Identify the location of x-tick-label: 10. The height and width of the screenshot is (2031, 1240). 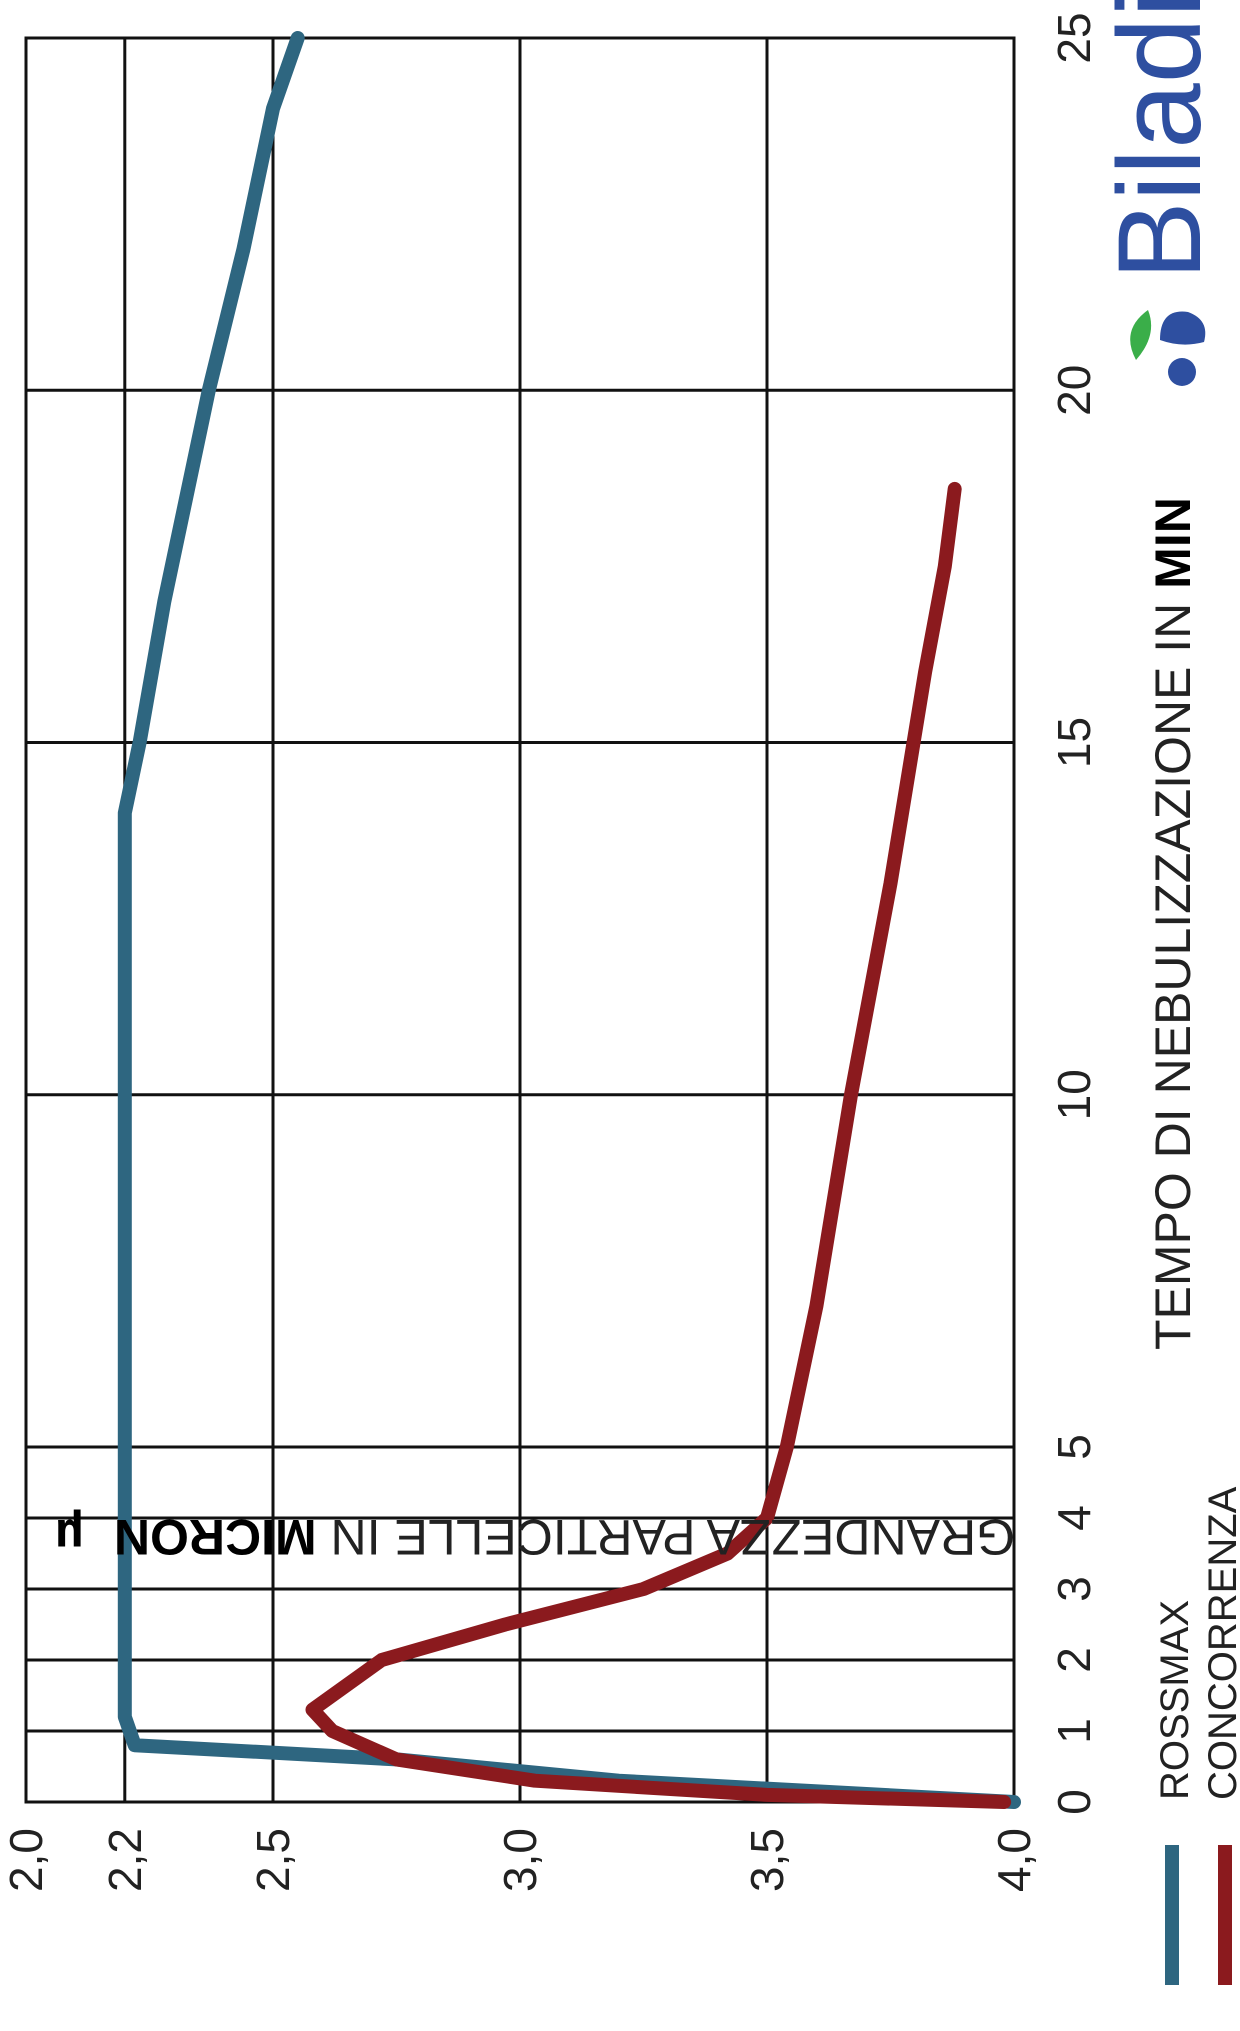
(1074, 1094).